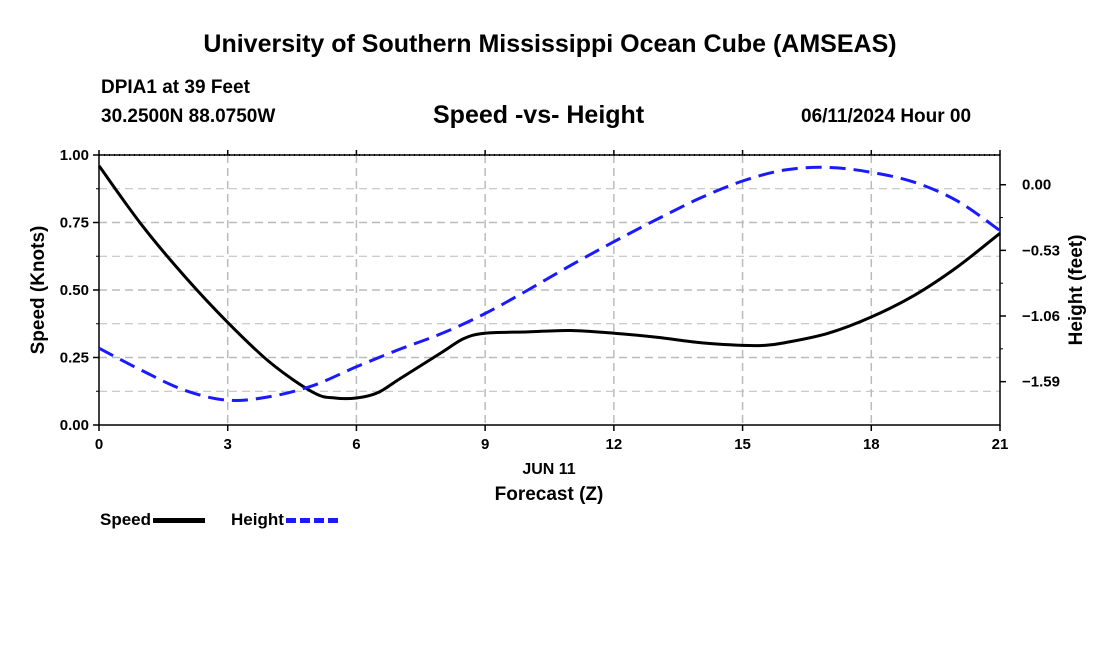  I want to click on y2-tick-label: 0.00, so click(1036, 185).